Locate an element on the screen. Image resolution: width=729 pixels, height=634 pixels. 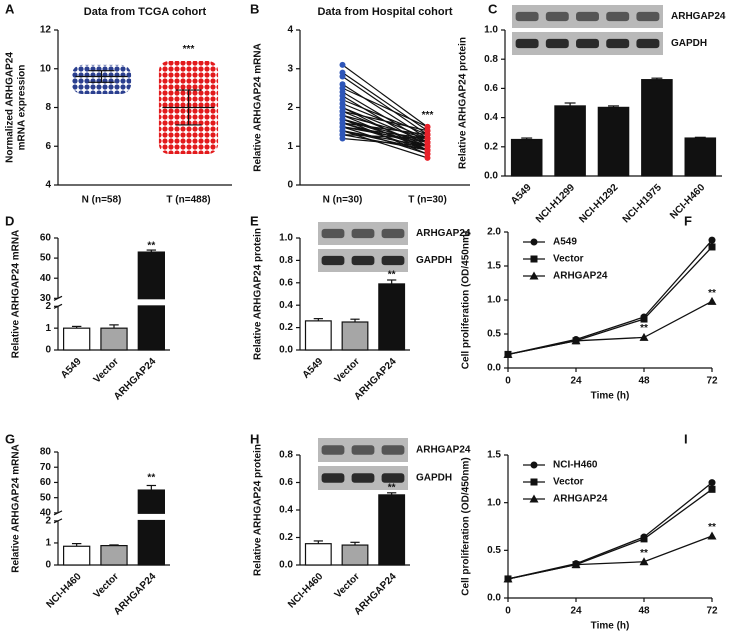
y-tick-label: 70 is located at coordinates (46, 467).